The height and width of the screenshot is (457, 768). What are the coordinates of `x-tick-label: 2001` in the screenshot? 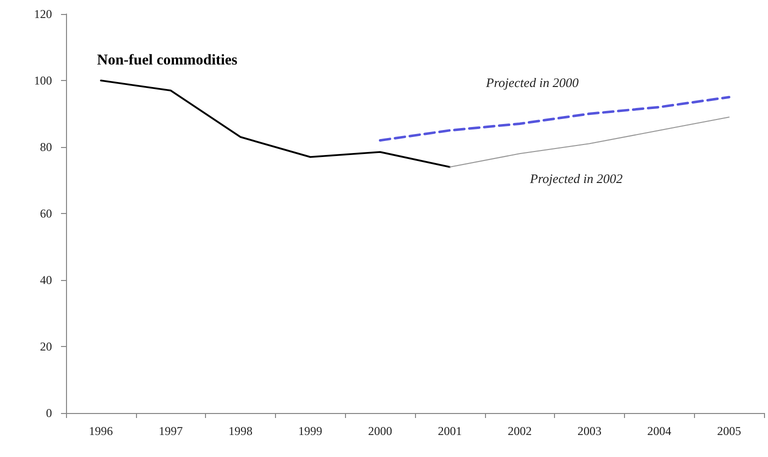 It's located at (450, 431).